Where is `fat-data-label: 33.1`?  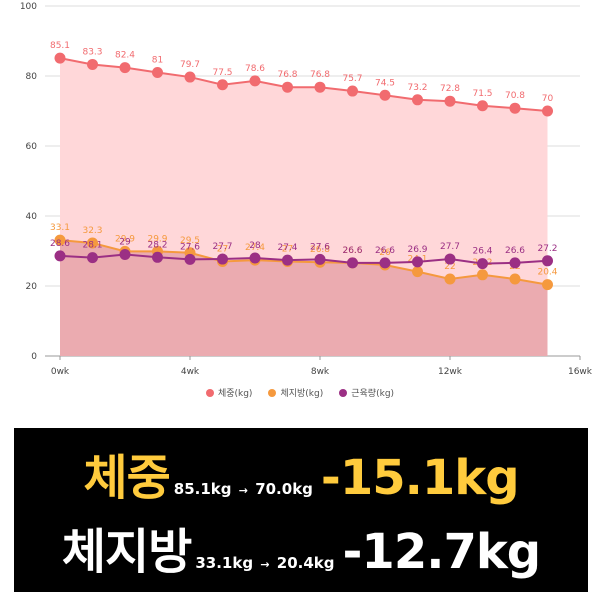
fat-data-label: 33.1 is located at coordinates (60, 228).